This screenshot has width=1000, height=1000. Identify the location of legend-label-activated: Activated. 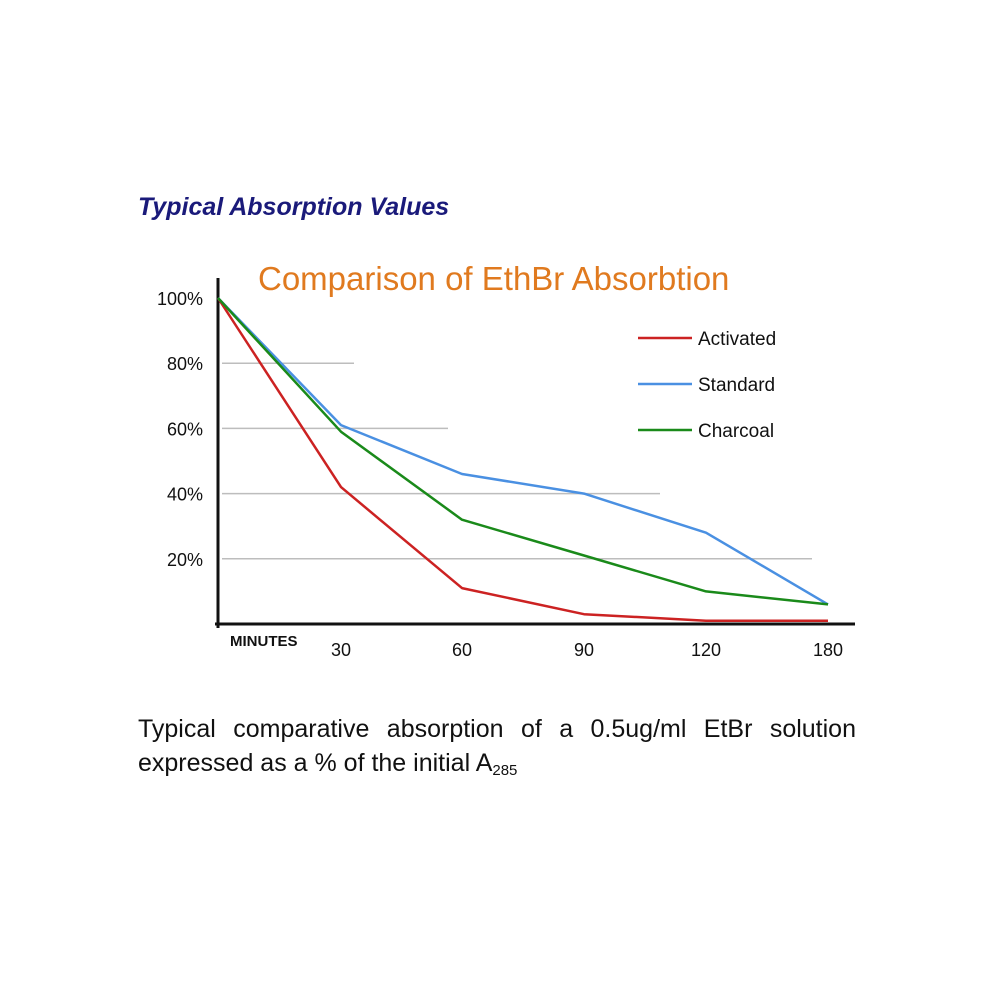
(737, 339).